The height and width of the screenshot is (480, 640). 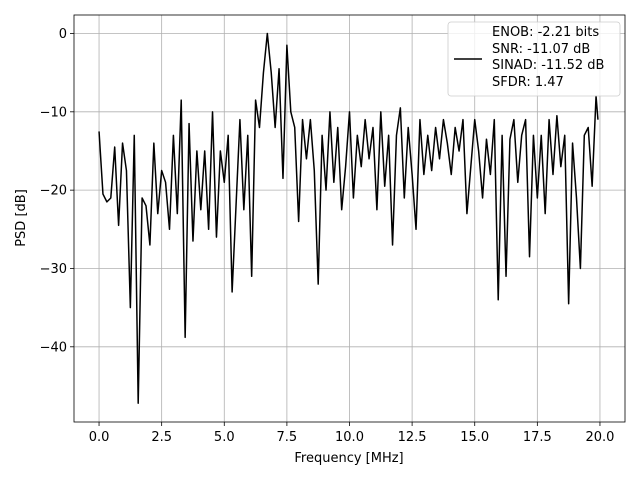 I want to click on y-tick-label: −40, so click(x=53, y=347).